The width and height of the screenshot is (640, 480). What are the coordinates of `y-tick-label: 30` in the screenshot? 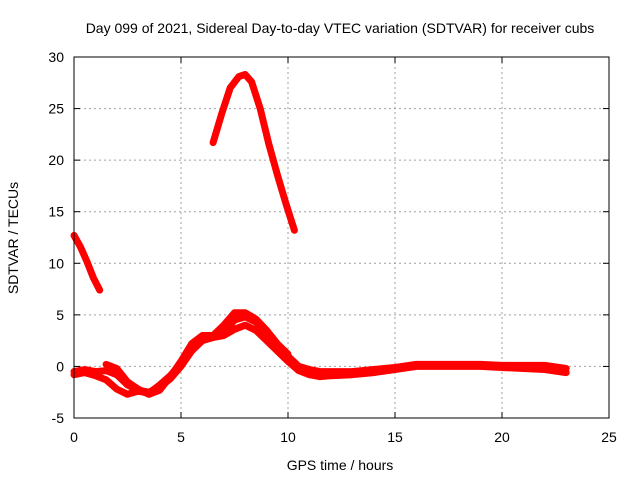 It's located at (56, 57).